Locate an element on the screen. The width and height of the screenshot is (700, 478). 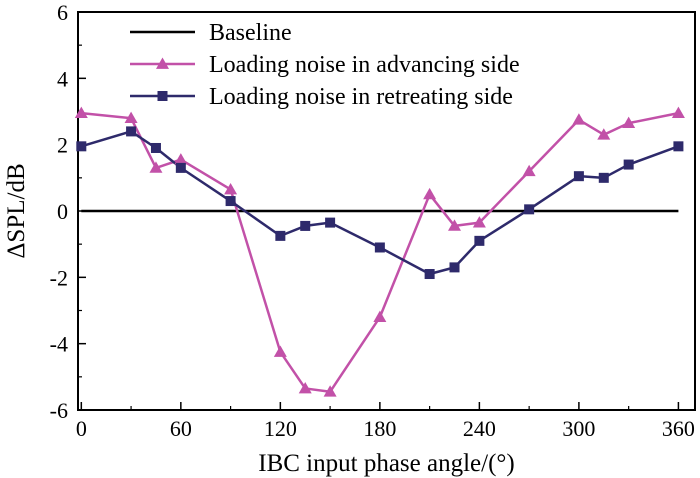
y-tick-label: 4 is located at coordinates (62, 78).